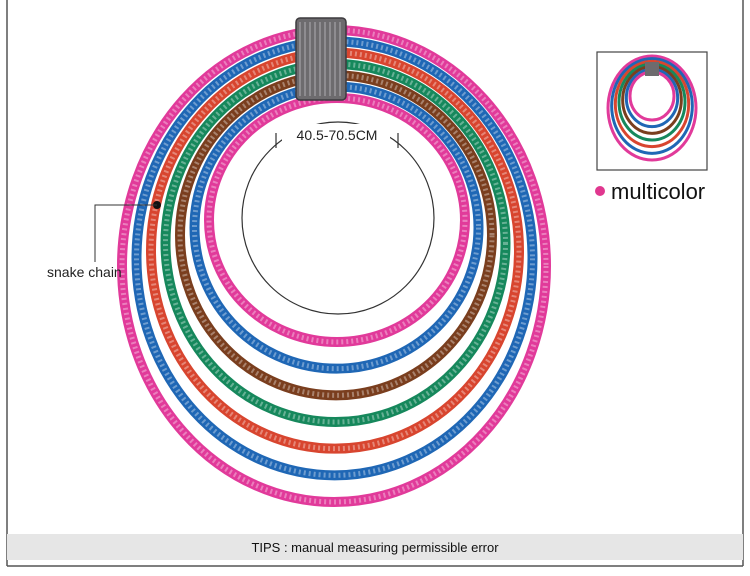  Describe the element at coordinates (600, 191) in the screenshot. I see `color-dot` at that location.